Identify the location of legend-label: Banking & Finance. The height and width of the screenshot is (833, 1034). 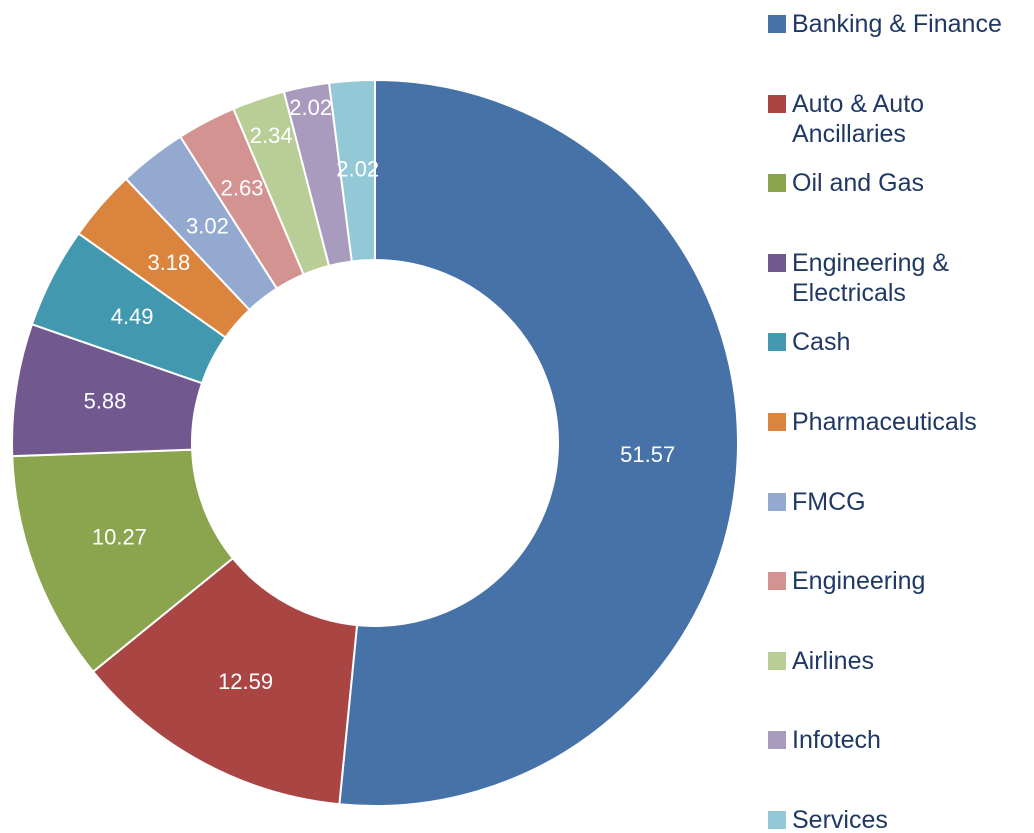
(897, 24).